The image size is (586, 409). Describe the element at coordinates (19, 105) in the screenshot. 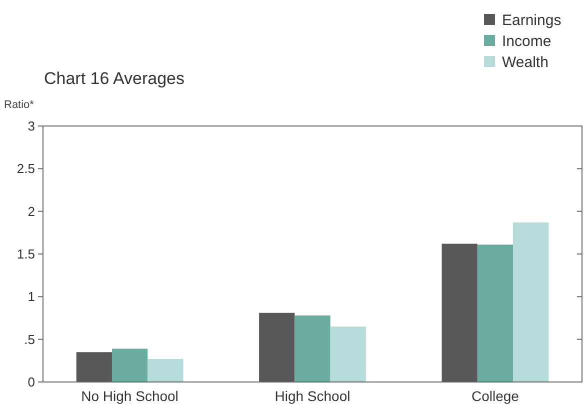

I see `y-axis-title: Ratio*` at that location.